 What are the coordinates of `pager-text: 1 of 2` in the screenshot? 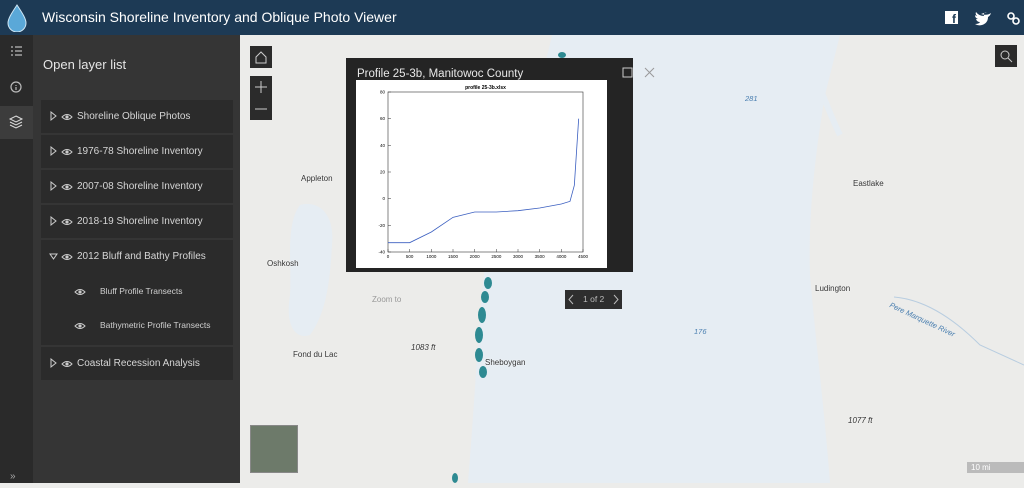 It's located at (594, 299).